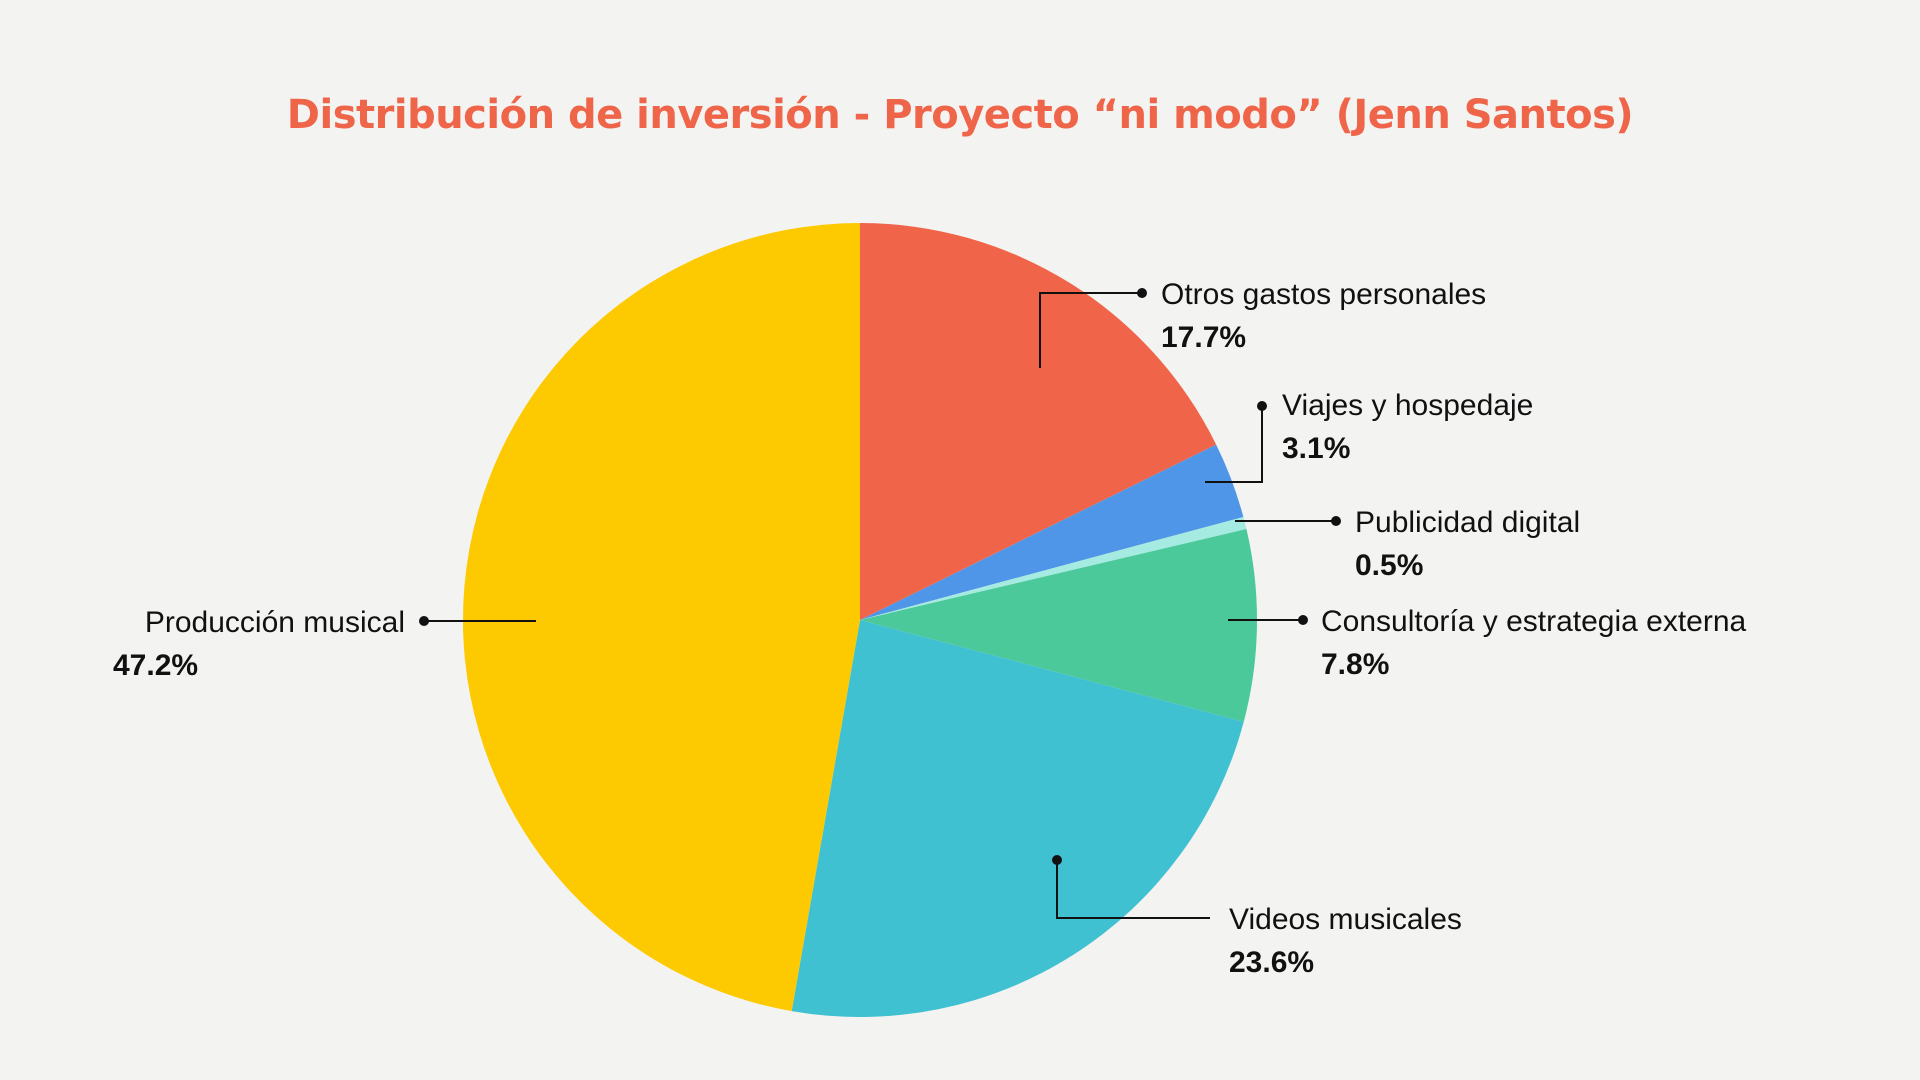  What do you see at coordinates (275, 622) in the screenshot?
I see `slice-label-produccion-musical: Producción musical` at bounding box center [275, 622].